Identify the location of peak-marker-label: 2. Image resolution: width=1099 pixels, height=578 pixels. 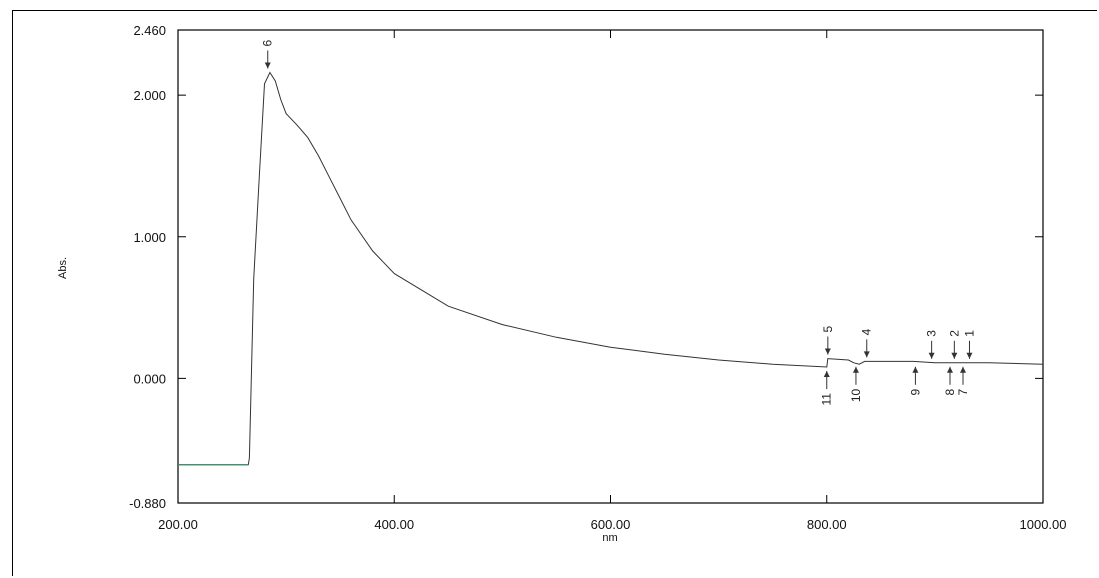
(954, 333).